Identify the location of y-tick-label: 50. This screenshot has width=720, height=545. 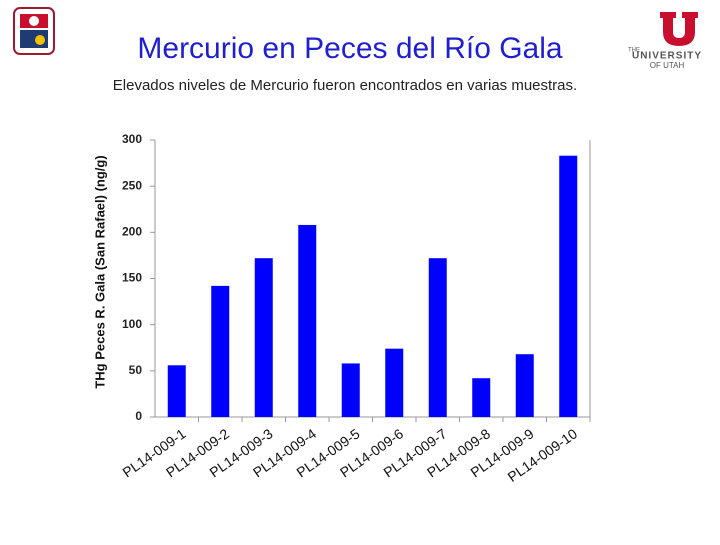
(136, 370).